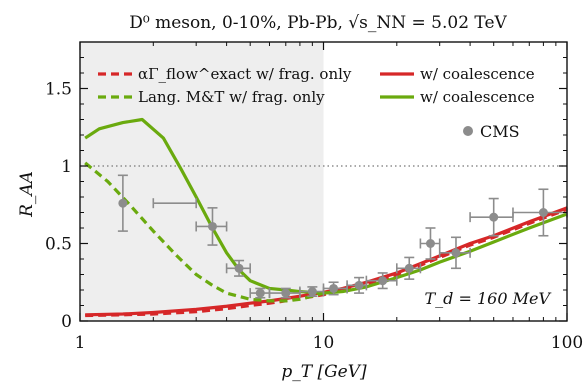 This screenshot has width=586, height=383. What do you see at coordinates (477, 97) in the screenshot?
I see `legend-label-4: w/ coalescence` at bounding box center [477, 97].